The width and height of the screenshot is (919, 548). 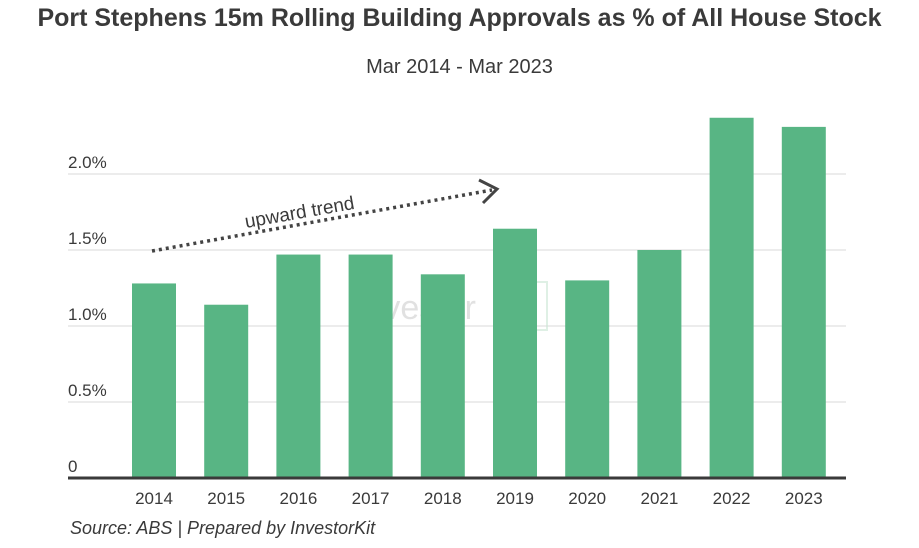 I want to click on bar-2015, so click(x=226, y=391).